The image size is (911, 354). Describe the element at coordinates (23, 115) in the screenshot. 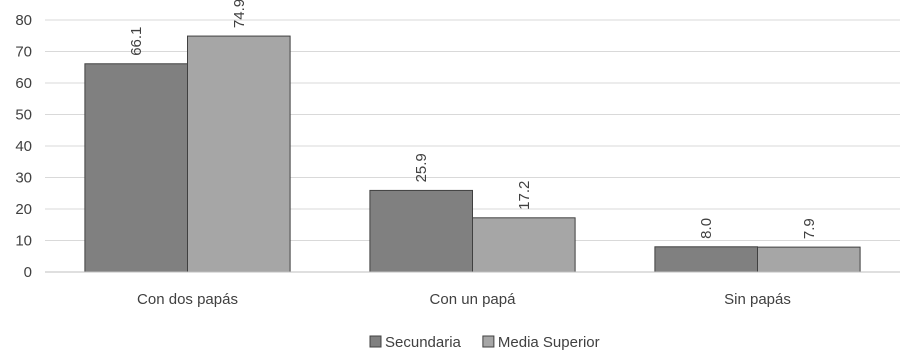

I see `y-tick-label: 50` at that location.